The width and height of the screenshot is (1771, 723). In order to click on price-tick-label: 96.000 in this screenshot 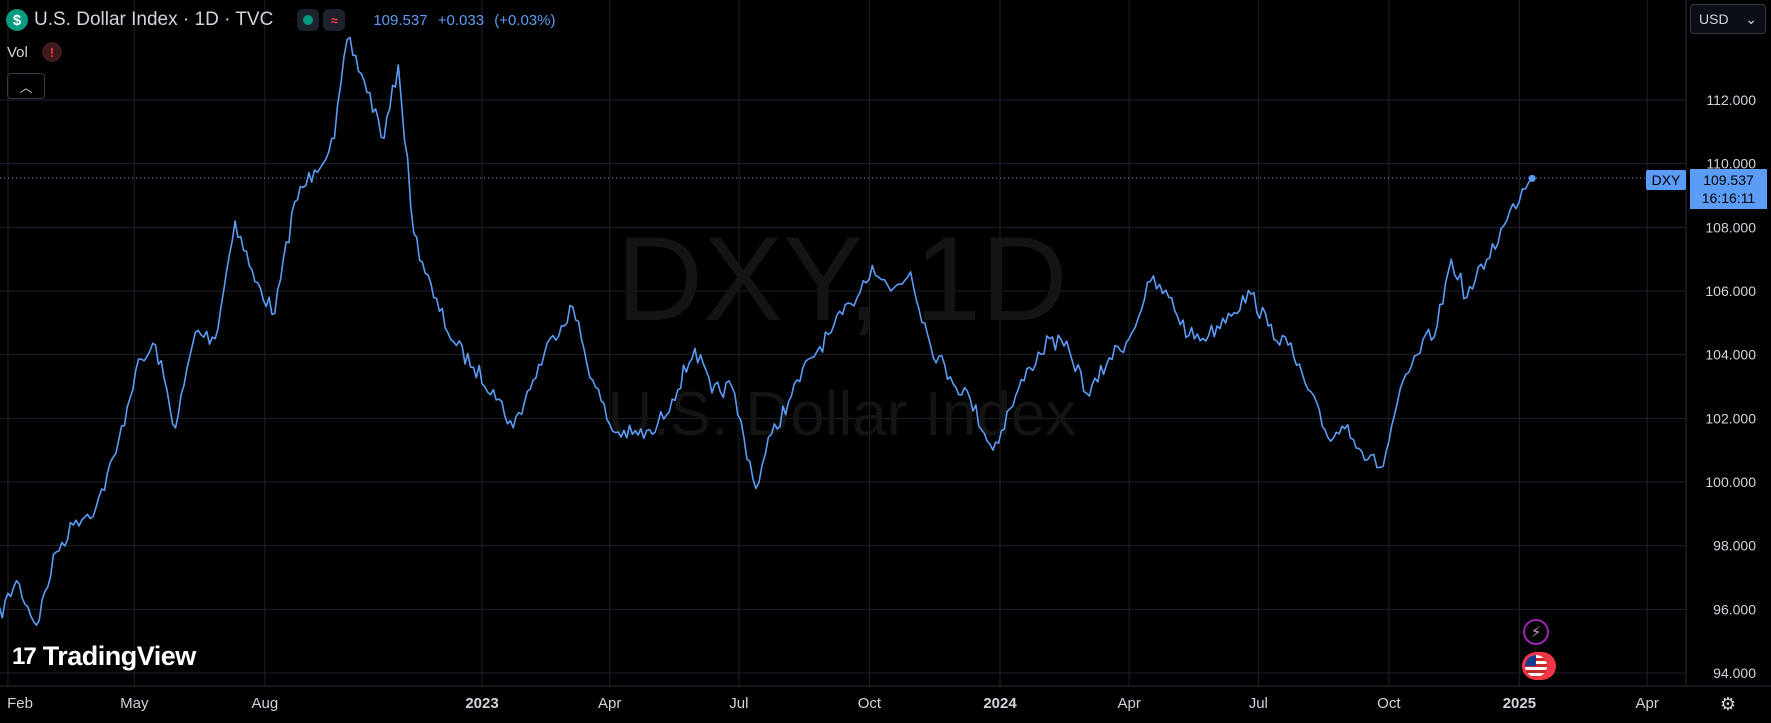, I will do `click(1734, 609)`.